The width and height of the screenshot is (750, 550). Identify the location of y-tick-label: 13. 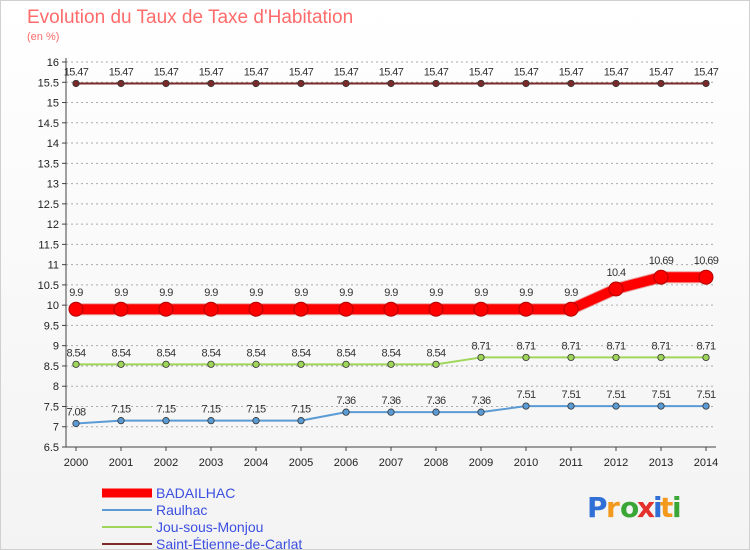
(53, 185).